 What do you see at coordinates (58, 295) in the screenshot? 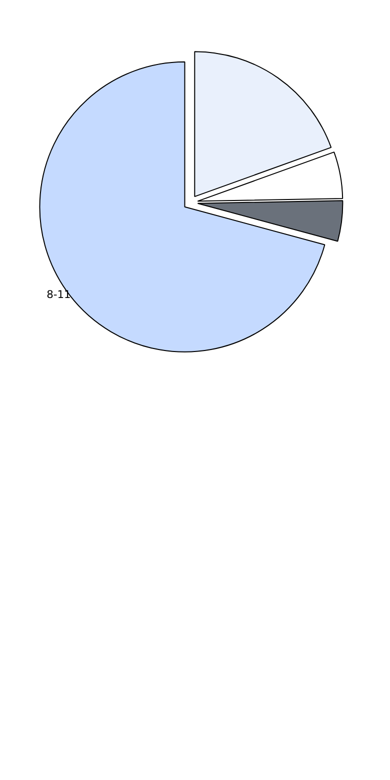
I see `slice-label: 8-11` at bounding box center [58, 295].